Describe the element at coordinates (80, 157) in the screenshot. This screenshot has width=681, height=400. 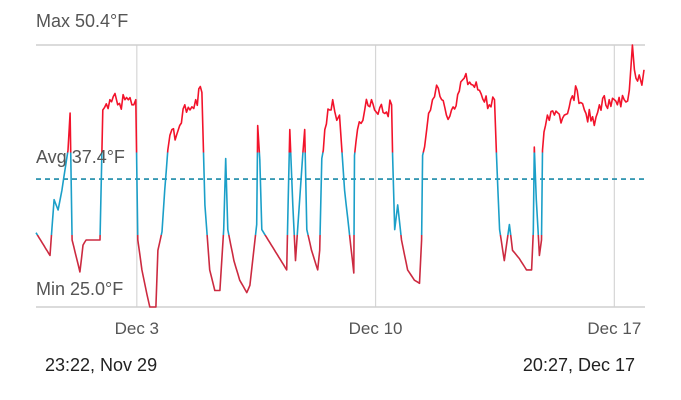
I see `avg-label: Avg 37.4°F` at that location.